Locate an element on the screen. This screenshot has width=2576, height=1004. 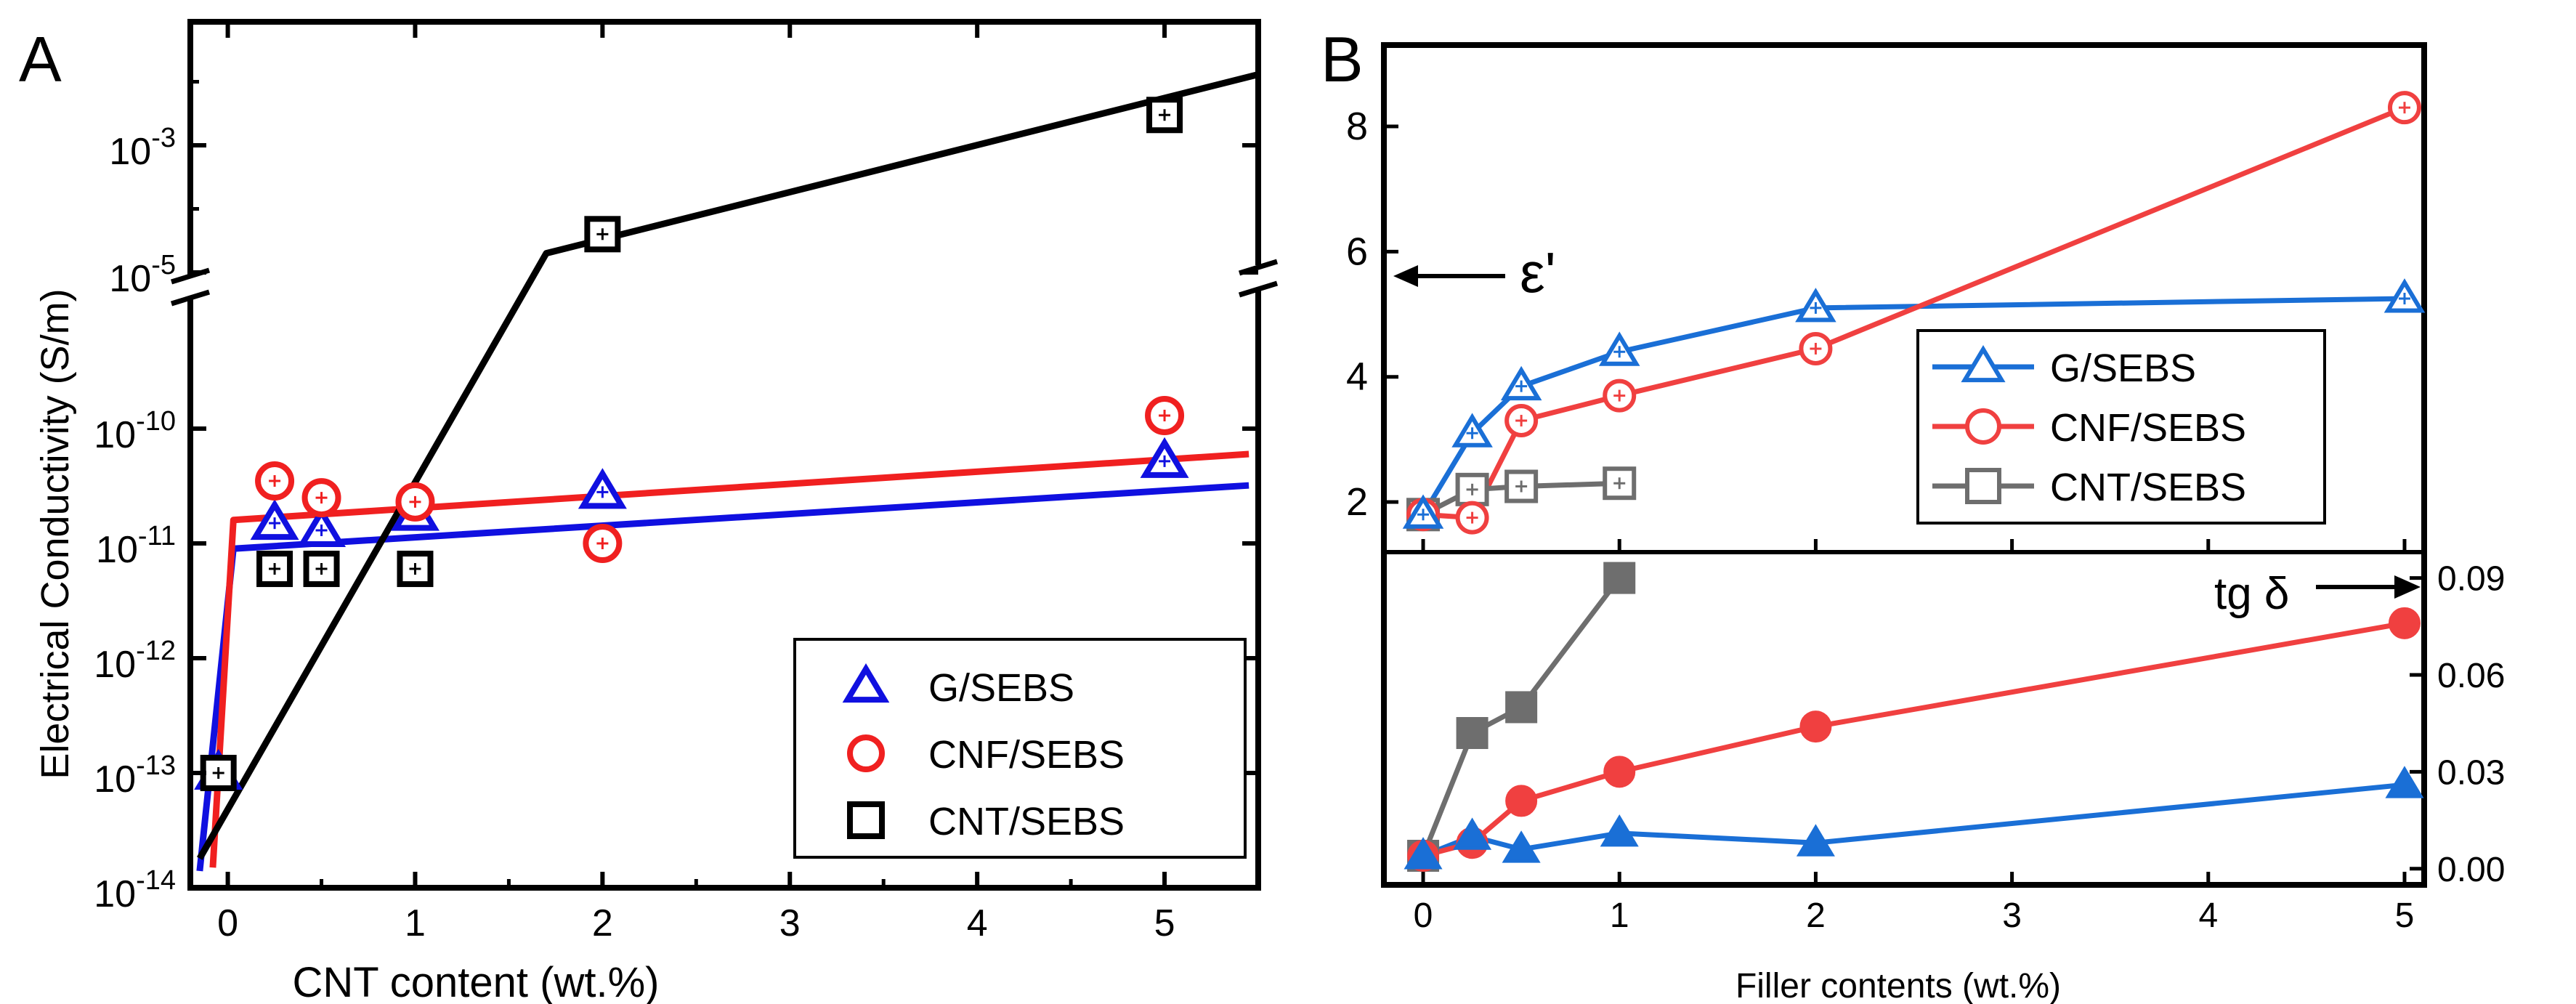
y-tick-label: 10⁻¹⁴ is located at coordinates (135, 890).